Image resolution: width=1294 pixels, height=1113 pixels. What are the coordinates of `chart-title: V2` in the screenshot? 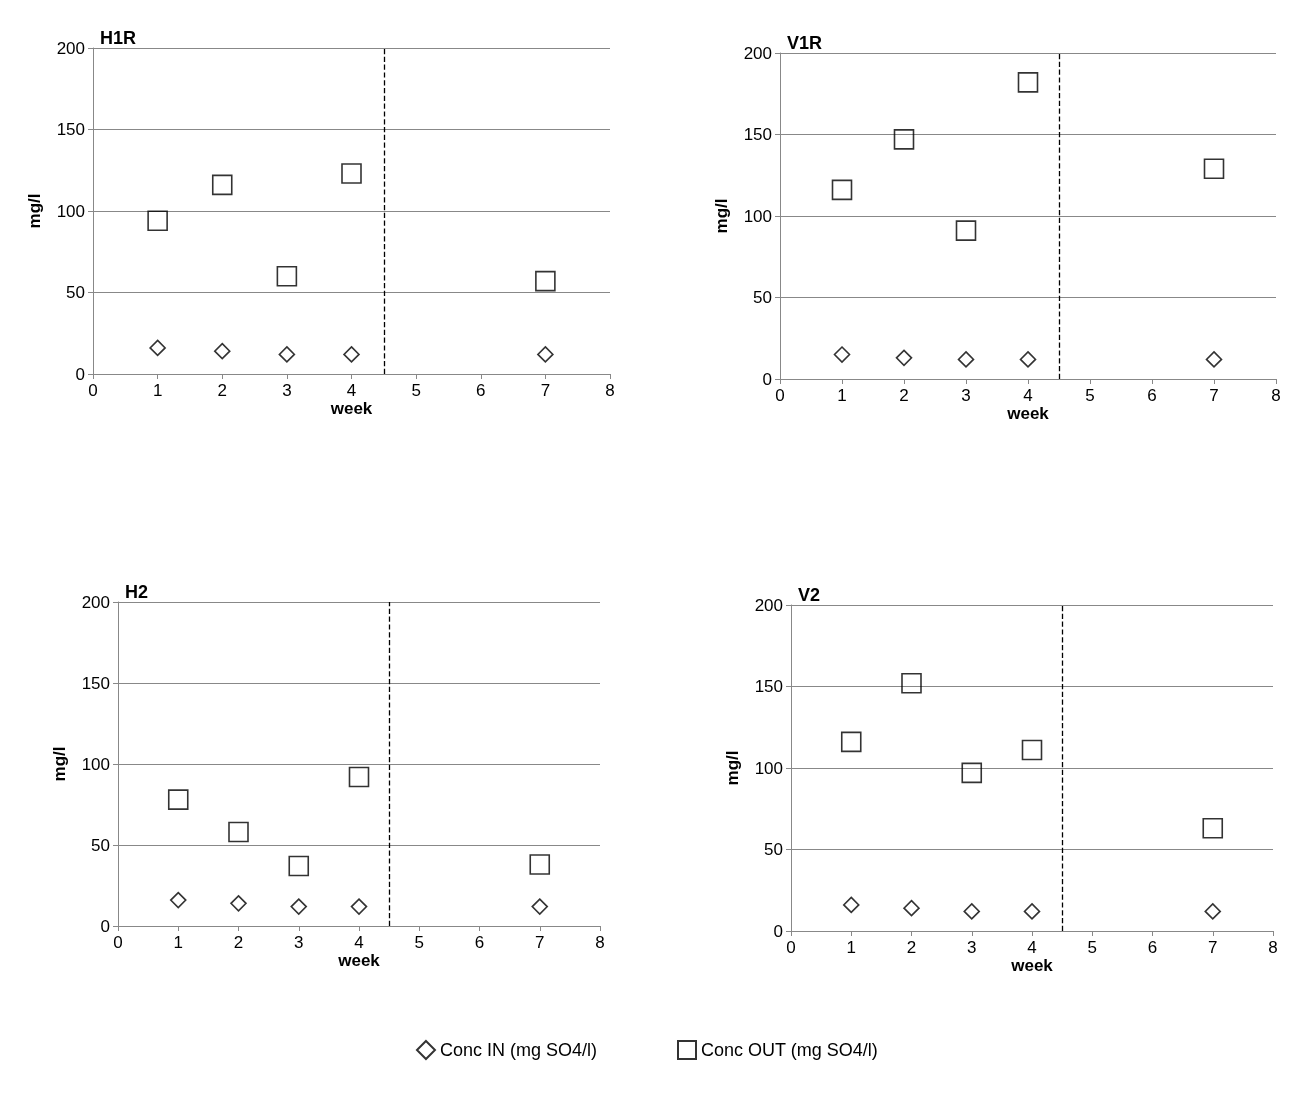 It's located at (809, 595).